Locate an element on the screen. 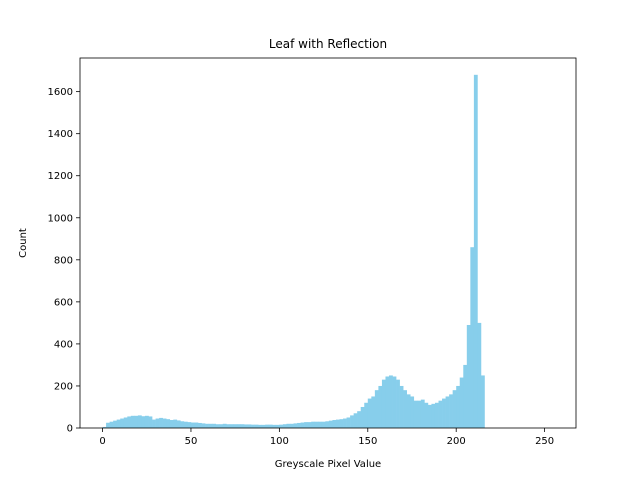  y-tick-label: 1600 is located at coordinates (60, 92).